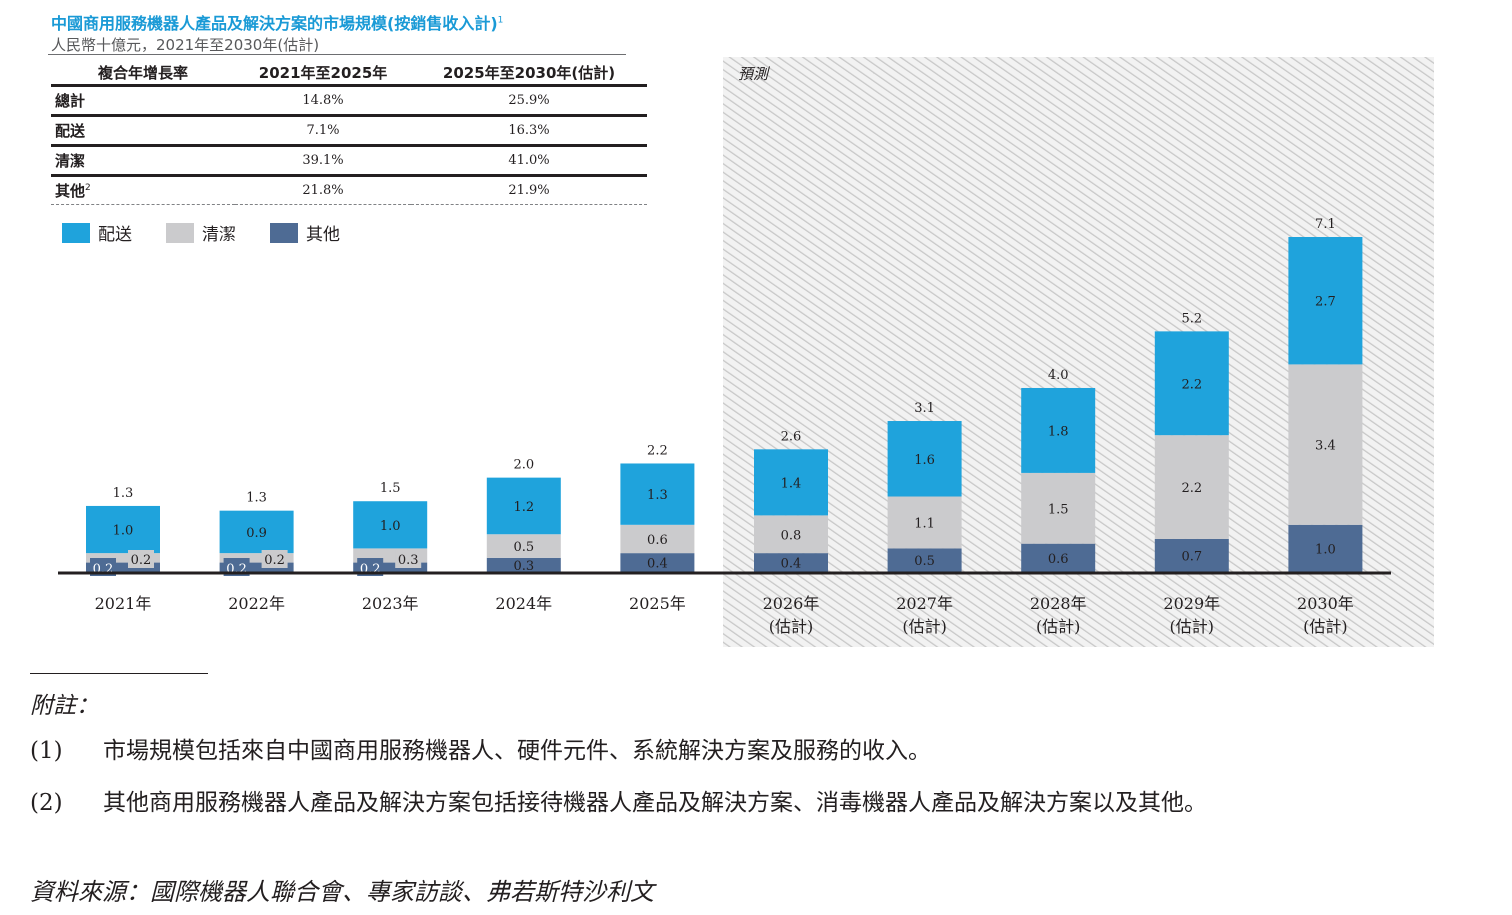  Describe the element at coordinates (284, 232) in the screenshot. I see `legend-swatch-others` at that location.